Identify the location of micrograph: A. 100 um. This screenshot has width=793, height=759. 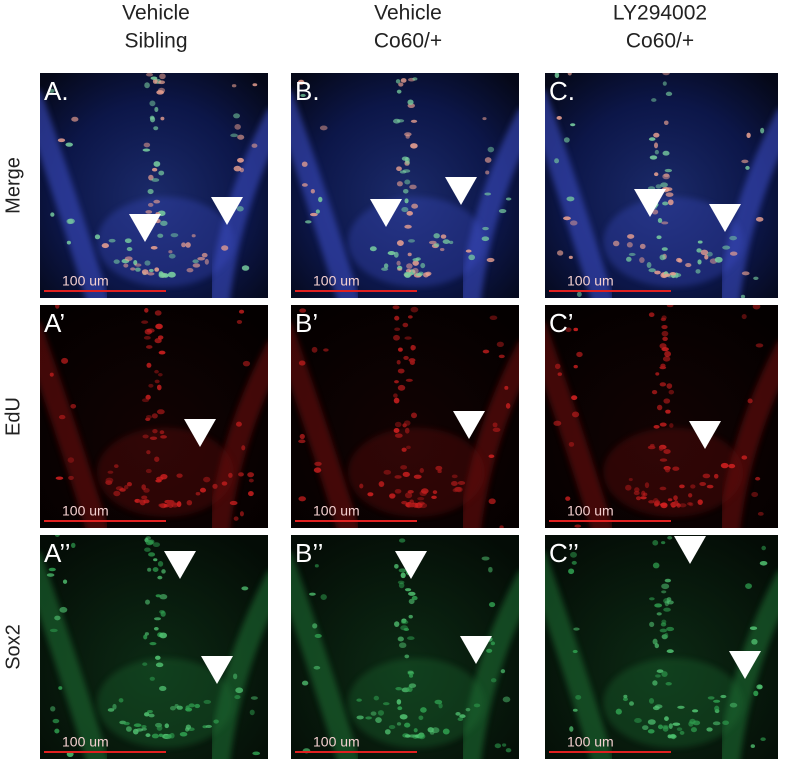
(154, 185).